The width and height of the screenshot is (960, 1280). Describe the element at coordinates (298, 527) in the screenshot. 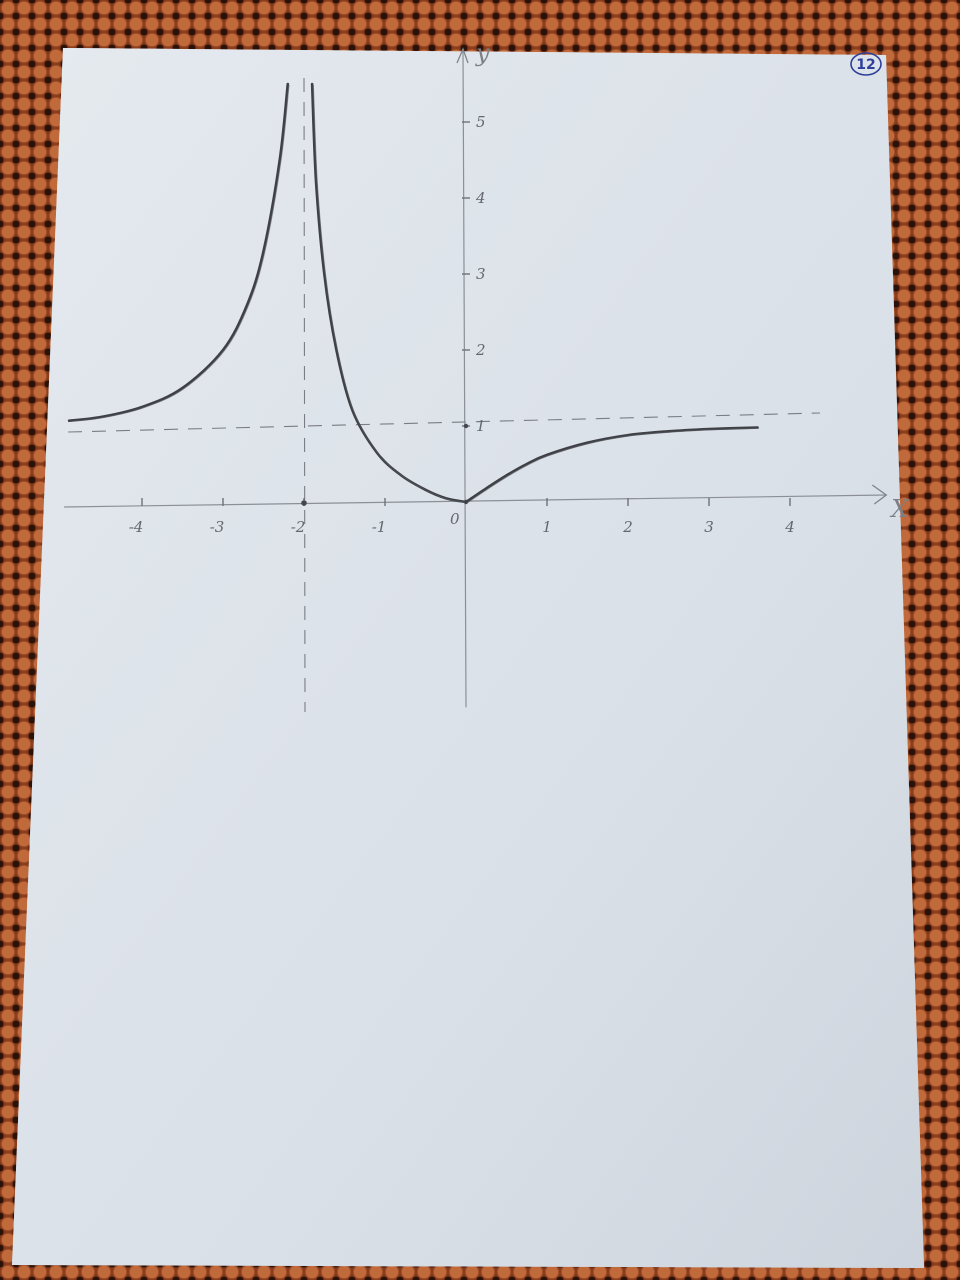

I see `x-tick-label: -2` at that location.